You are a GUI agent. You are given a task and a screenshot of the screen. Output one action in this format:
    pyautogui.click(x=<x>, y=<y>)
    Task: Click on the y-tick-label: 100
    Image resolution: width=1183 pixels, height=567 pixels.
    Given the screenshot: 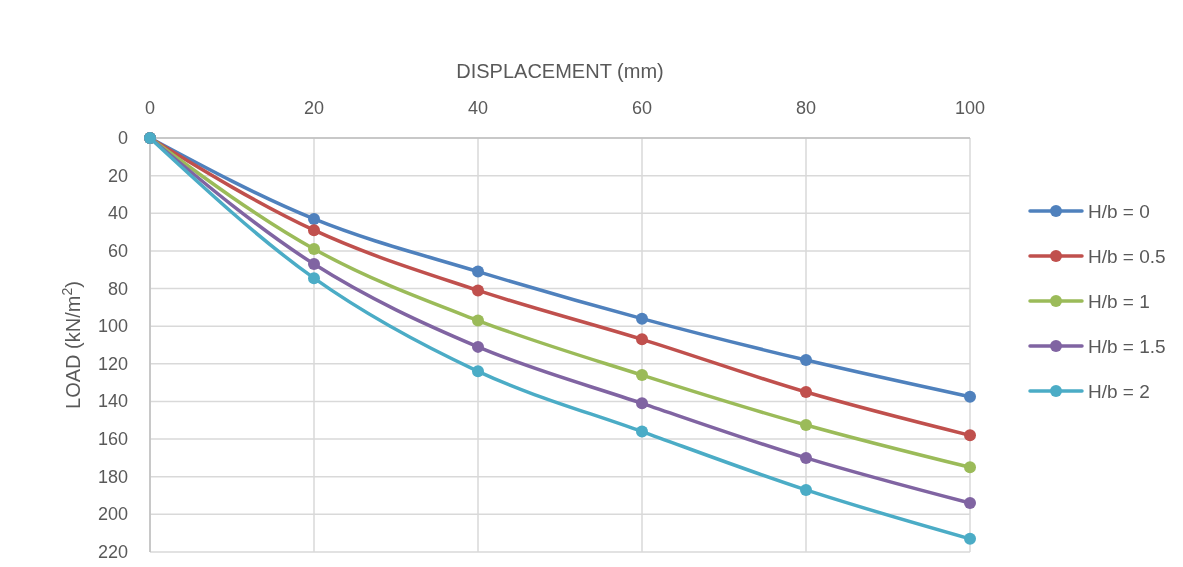 What is the action you would take?
    pyautogui.click(x=112, y=326)
    